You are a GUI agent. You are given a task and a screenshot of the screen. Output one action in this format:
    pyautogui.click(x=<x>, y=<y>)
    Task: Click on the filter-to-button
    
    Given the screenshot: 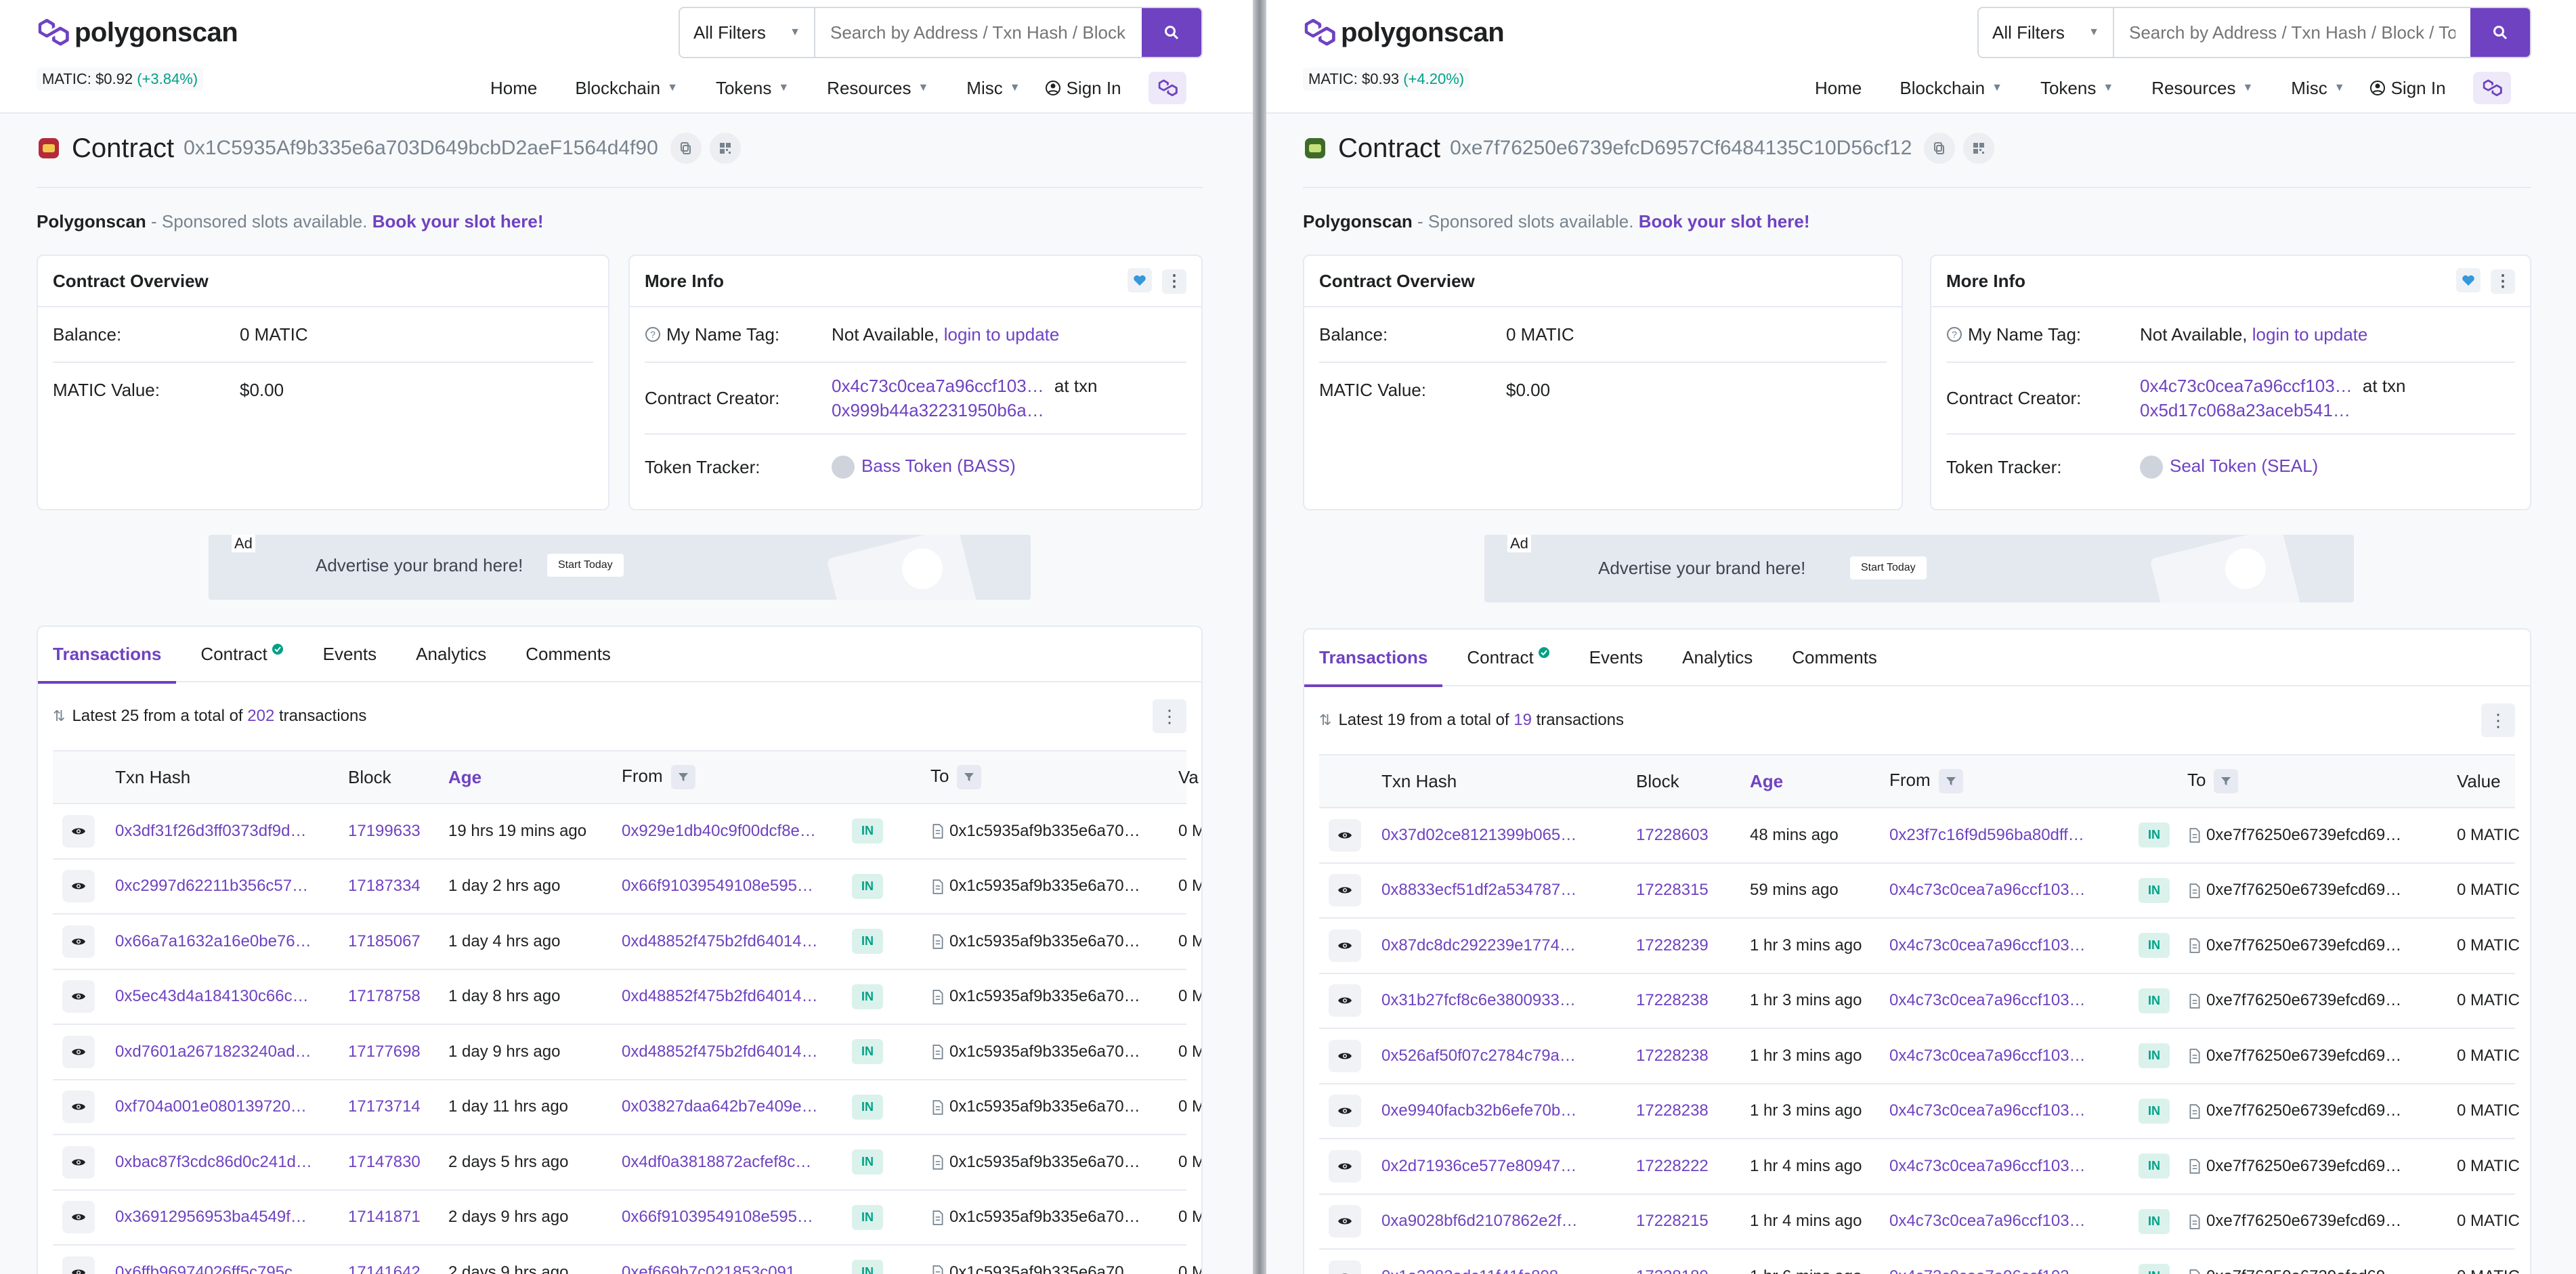 What is the action you would take?
    pyautogui.click(x=969, y=777)
    